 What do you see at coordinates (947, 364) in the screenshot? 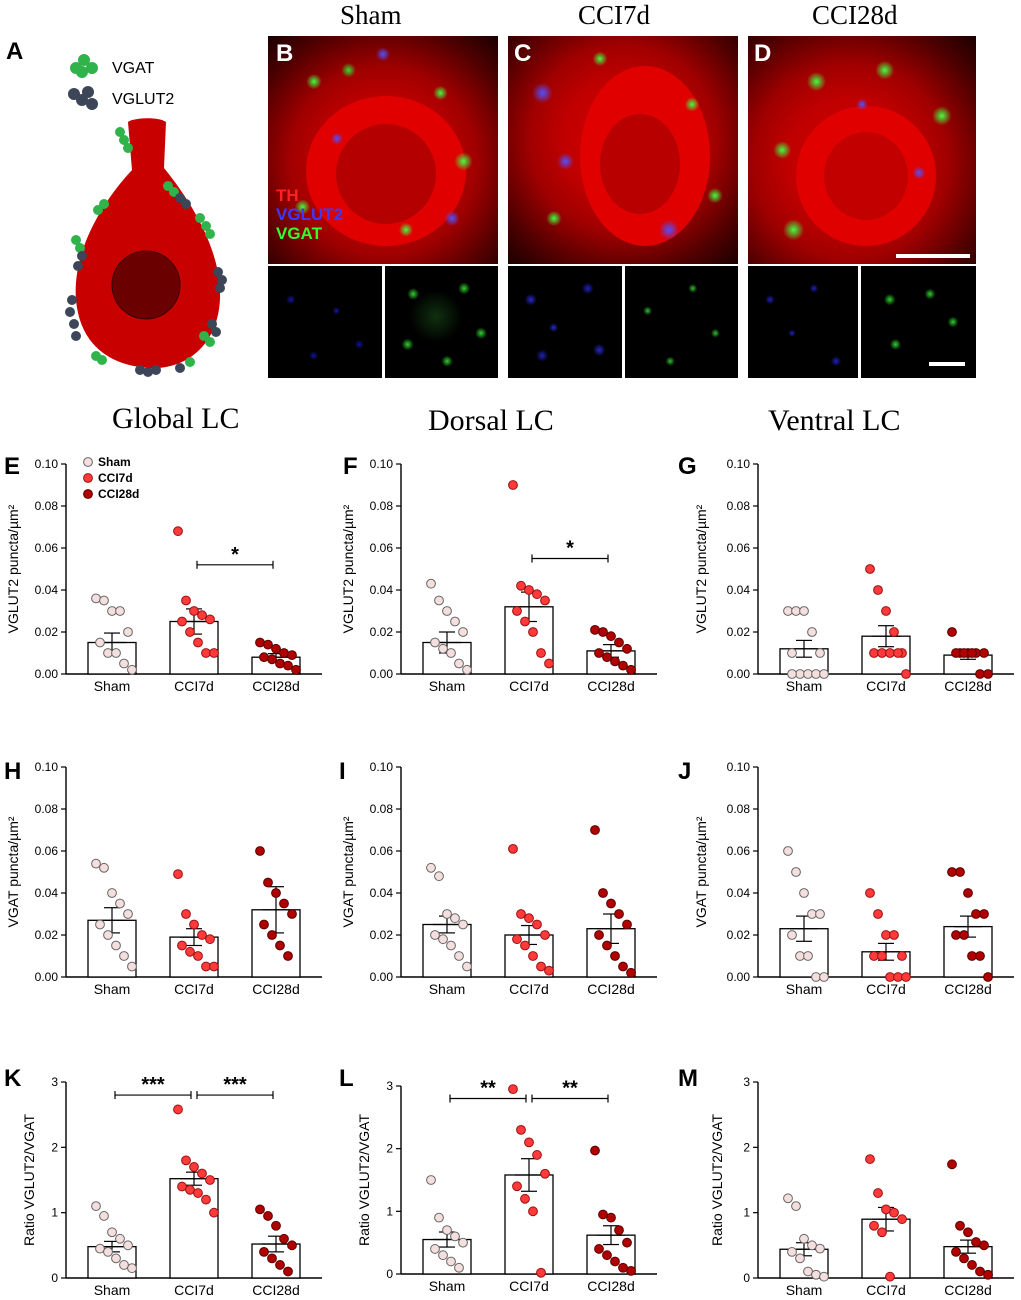
I see `scale-bar-split` at bounding box center [947, 364].